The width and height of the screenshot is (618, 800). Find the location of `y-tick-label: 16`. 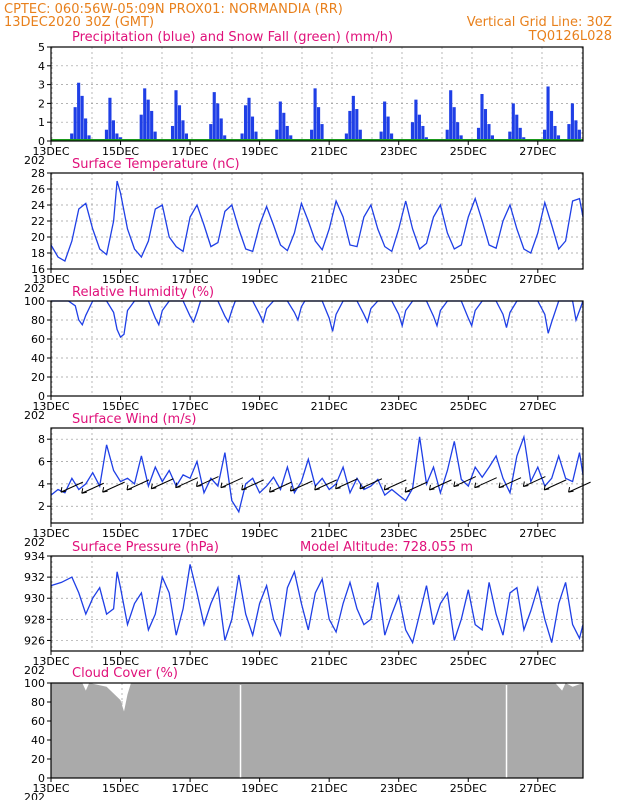

y-tick-label: 16 is located at coordinates (38, 269).